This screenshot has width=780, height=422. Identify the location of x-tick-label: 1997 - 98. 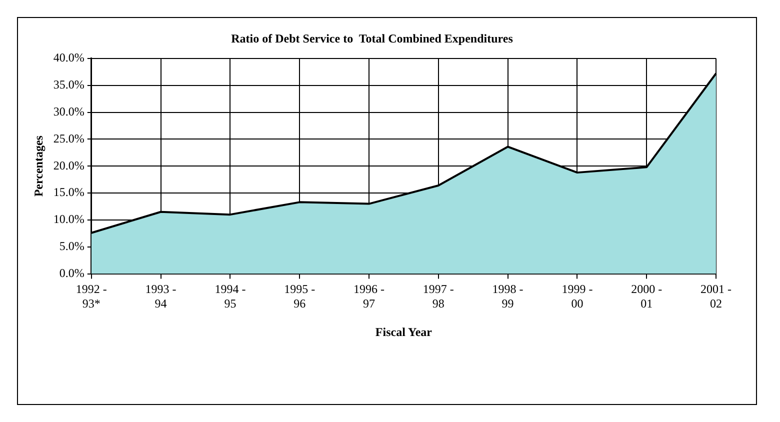
(438, 296).